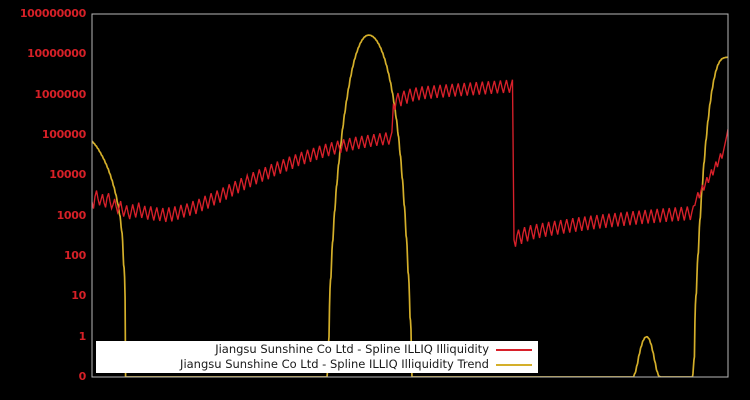  Describe the element at coordinates (82, 336) in the screenshot. I see `y-axis-tick-1: 1` at that location.